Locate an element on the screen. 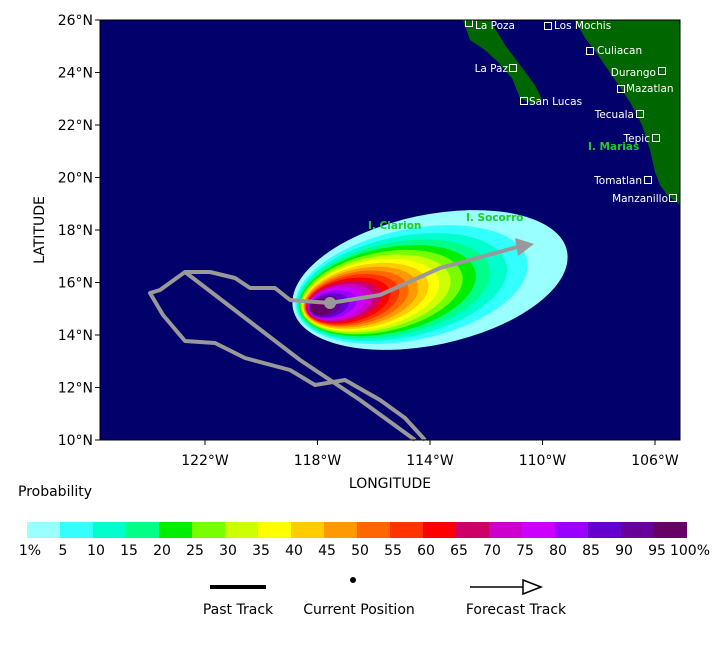  lat-tick-label: 16°N is located at coordinates (75, 284).